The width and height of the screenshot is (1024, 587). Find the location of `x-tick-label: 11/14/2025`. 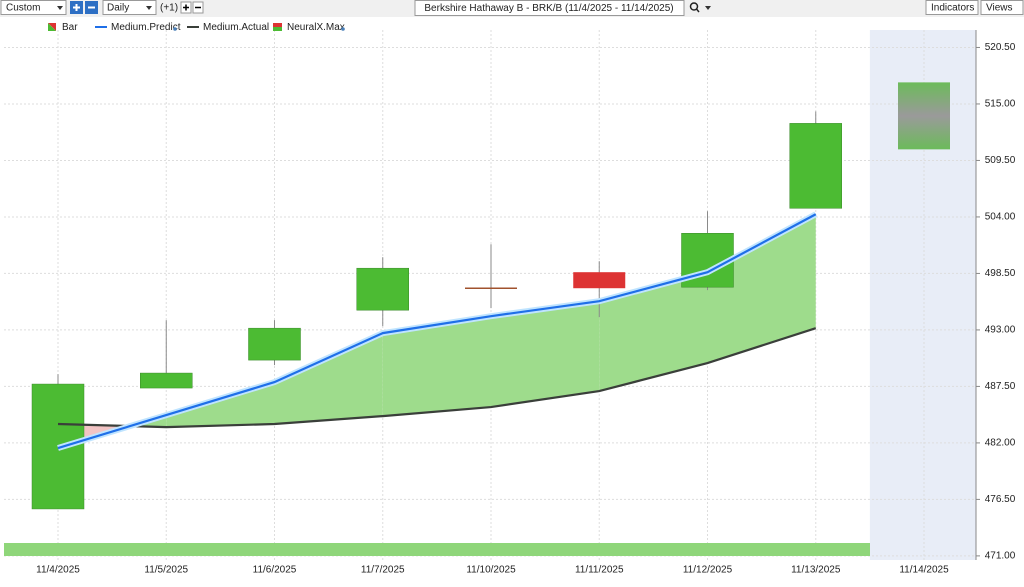

x-tick-label: 11/14/2025 is located at coordinates (924, 570).